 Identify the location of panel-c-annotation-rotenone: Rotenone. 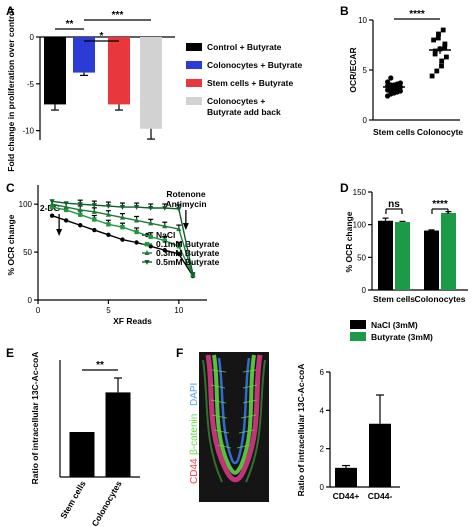
(185, 194).